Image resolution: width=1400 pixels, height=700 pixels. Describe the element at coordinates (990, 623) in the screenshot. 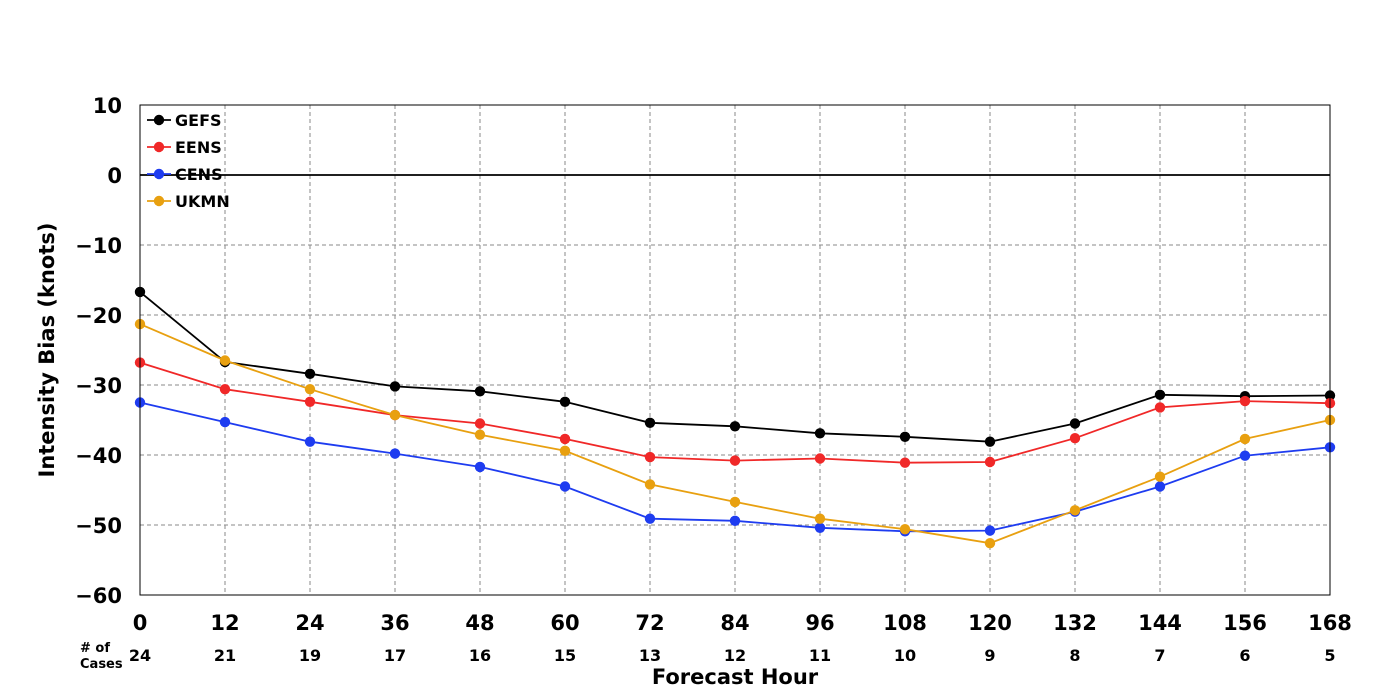

I see `x-tick-label: 120` at that location.